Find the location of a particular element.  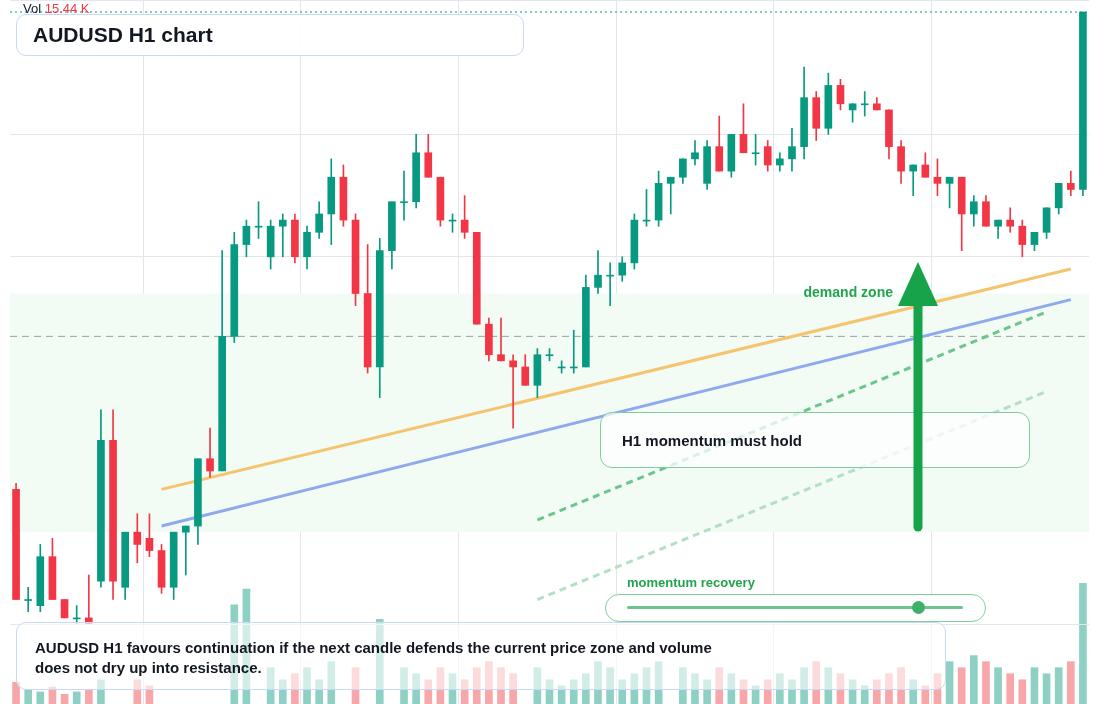

callout-box: H1 momentum must hold is located at coordinates (815, 440).